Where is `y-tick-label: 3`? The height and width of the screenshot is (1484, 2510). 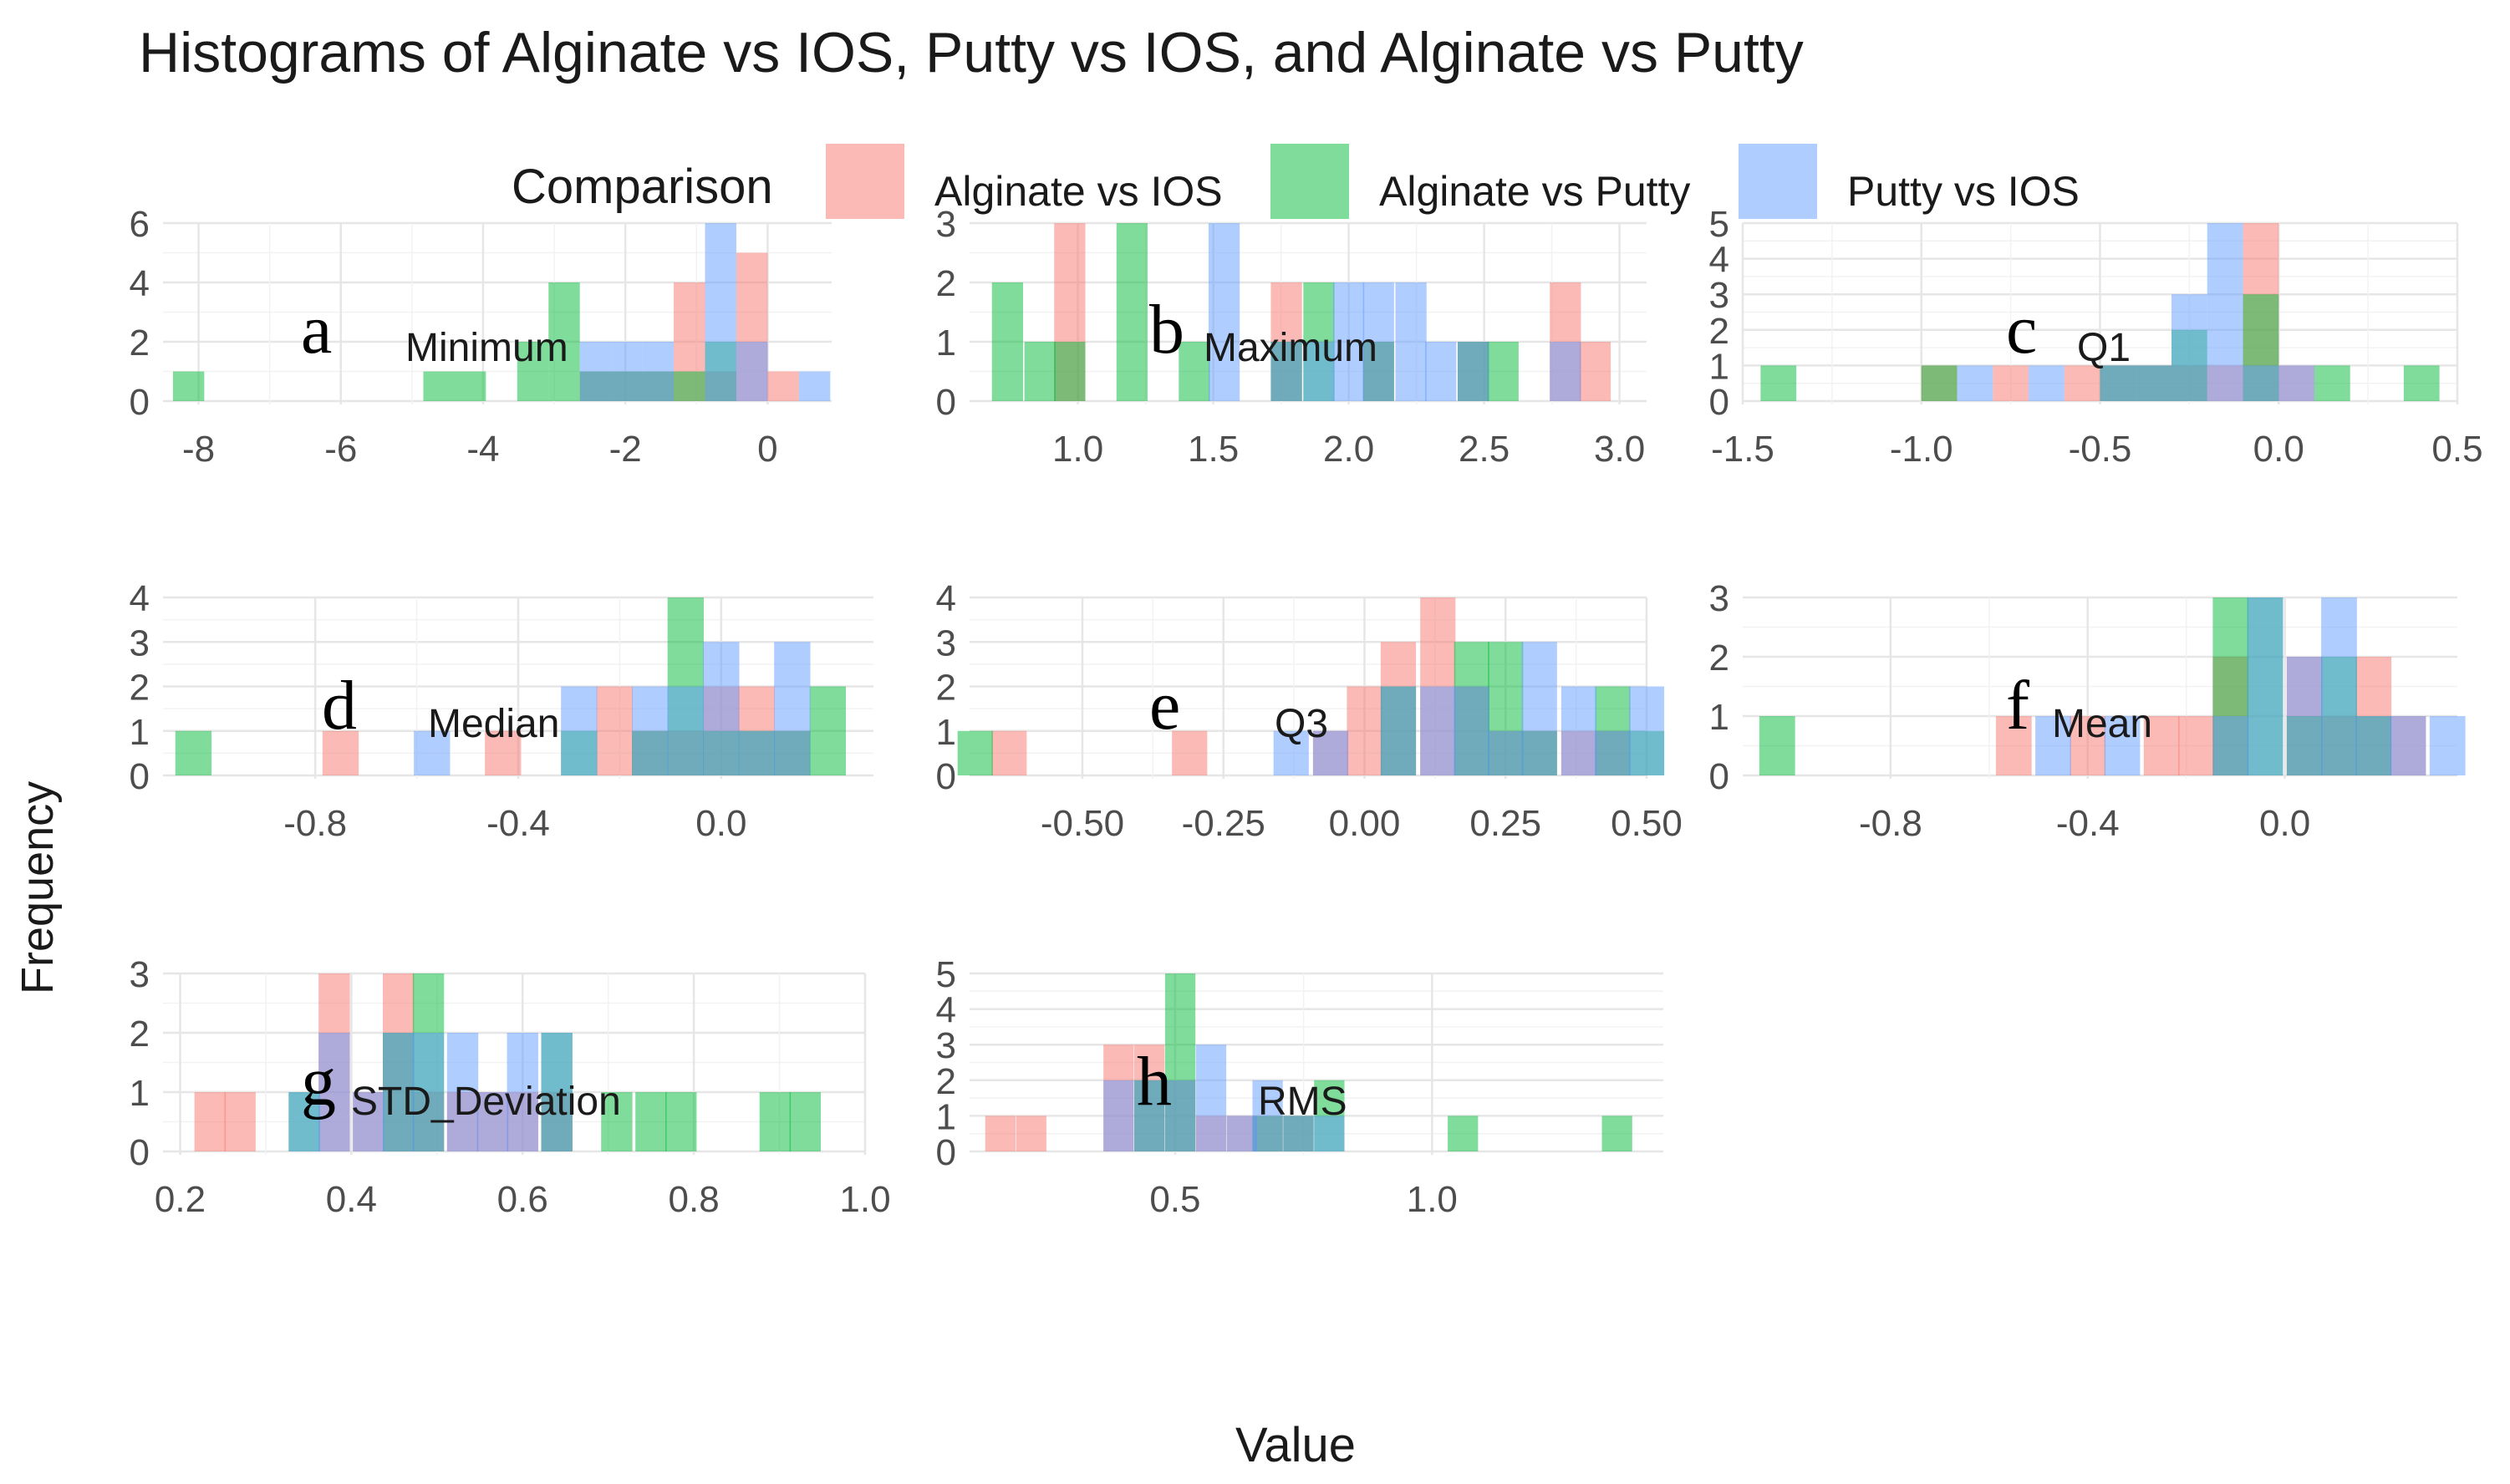
y-tick-label: 3 is located at coordinates (140, 643).